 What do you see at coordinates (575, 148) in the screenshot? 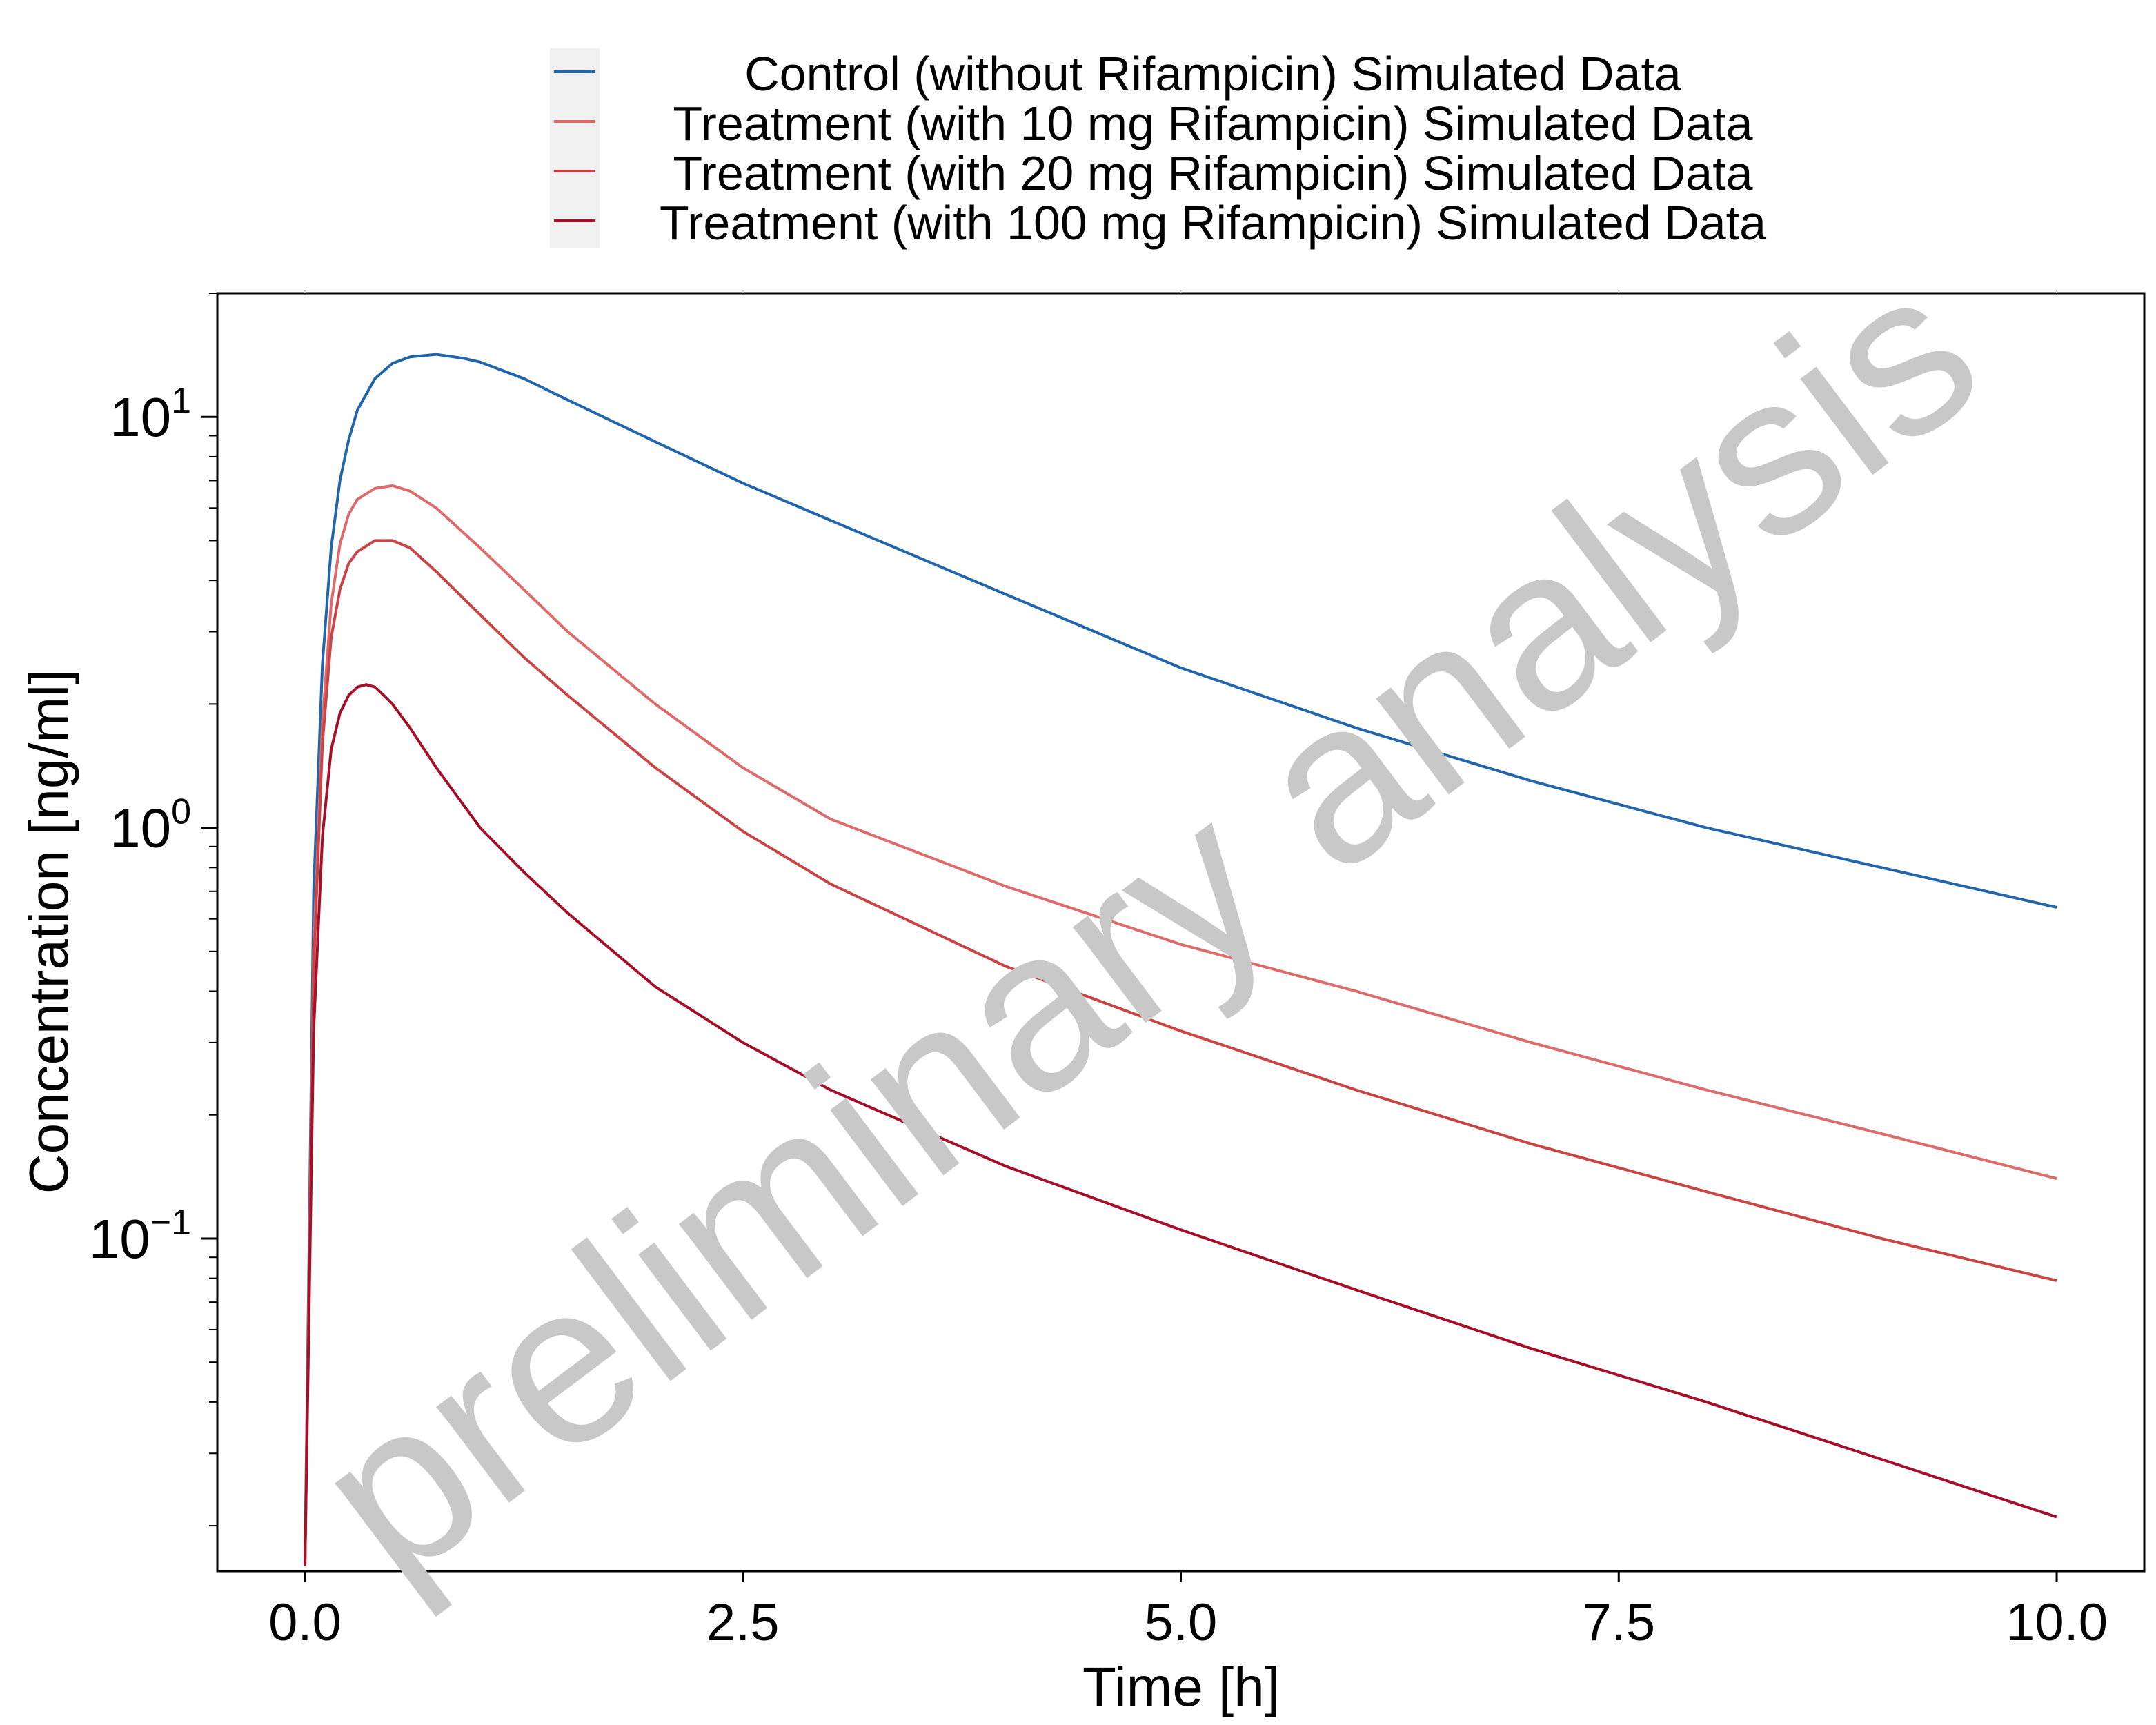
I see `legend-key-background` at bounding box center [575, 148].